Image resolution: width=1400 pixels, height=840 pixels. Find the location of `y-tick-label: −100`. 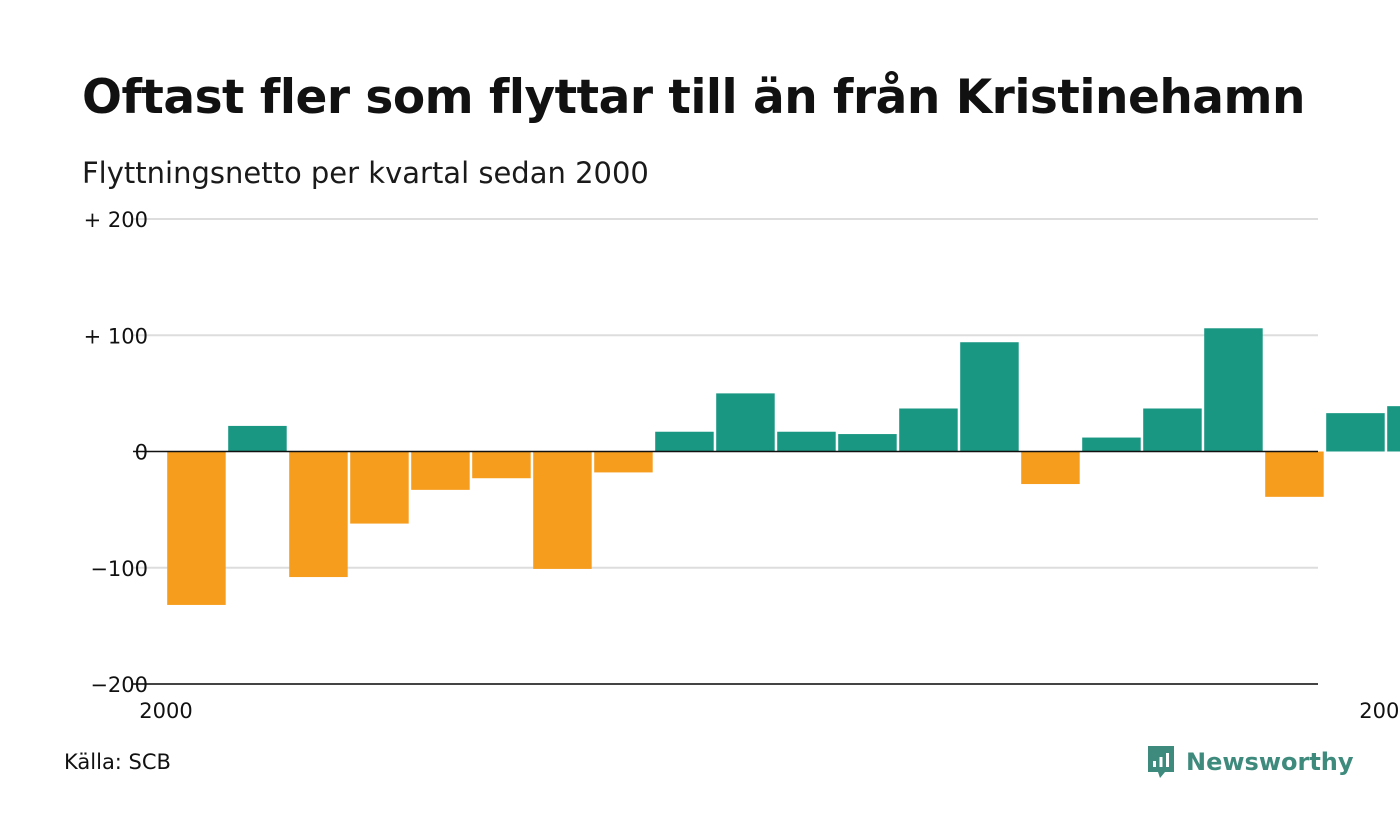

y-tick-label: −100 is located at coordinates (119, 569).